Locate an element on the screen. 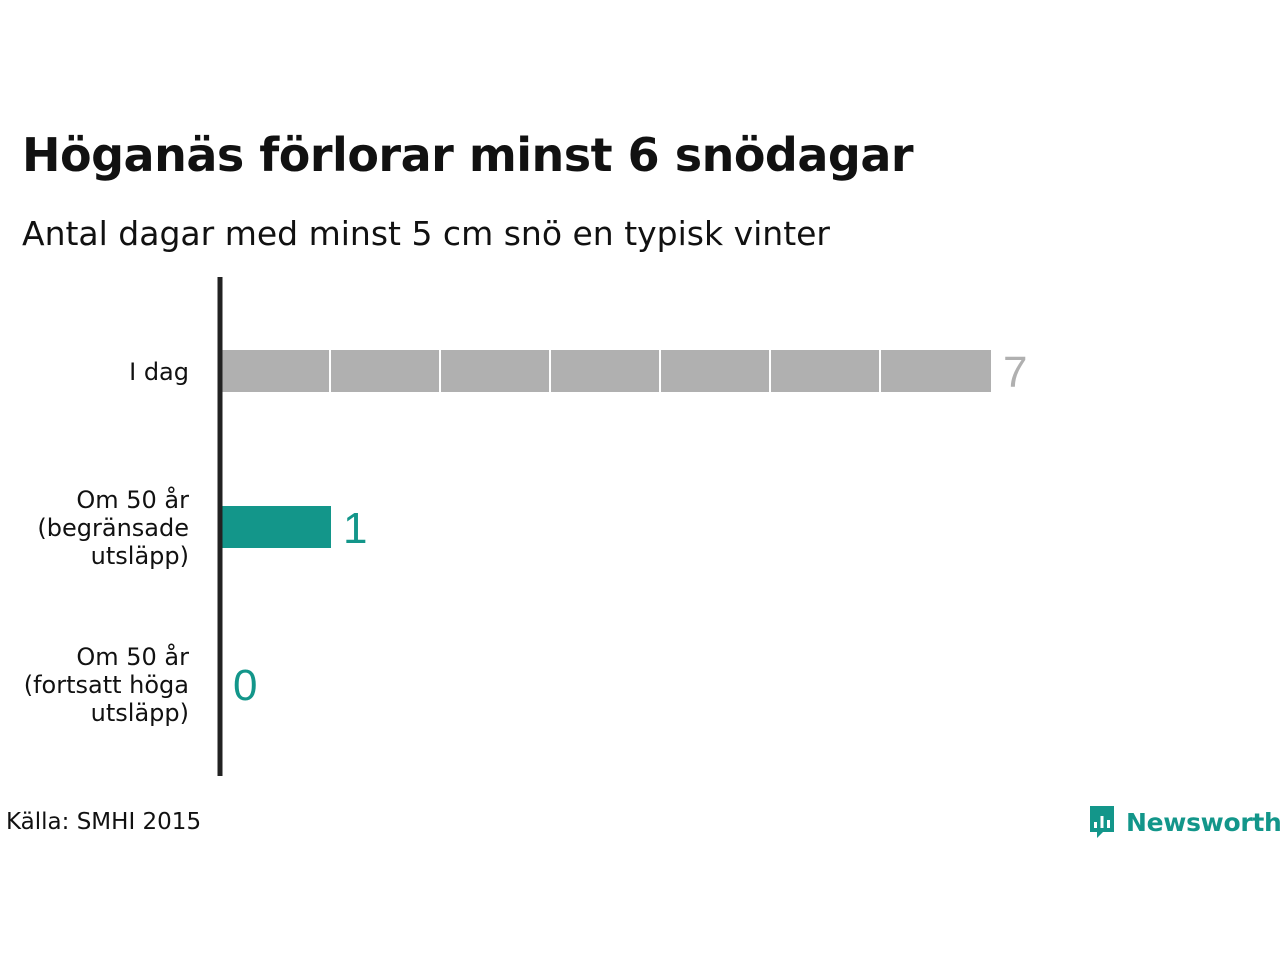 This screenshot has width=1280, height=960. chart-title: Höganäs förlorar minst 6 snödagar is located at coordinates (468, 155).